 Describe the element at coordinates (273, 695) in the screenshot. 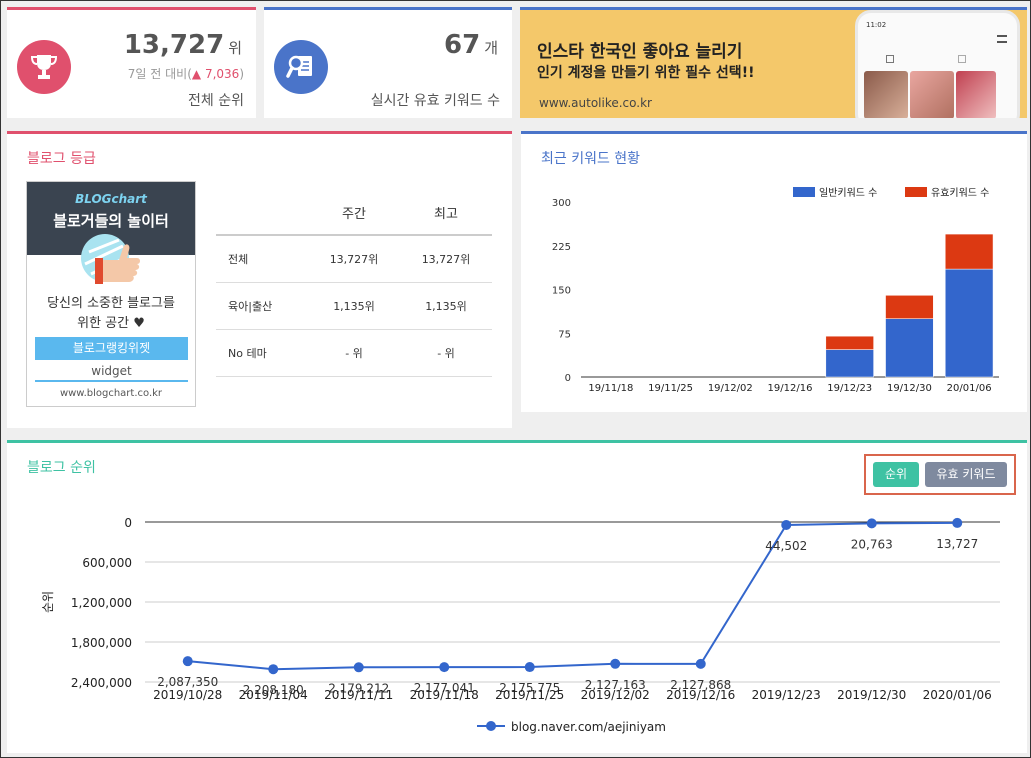

I see `x-tick-label: 2019/11/04` at that location.